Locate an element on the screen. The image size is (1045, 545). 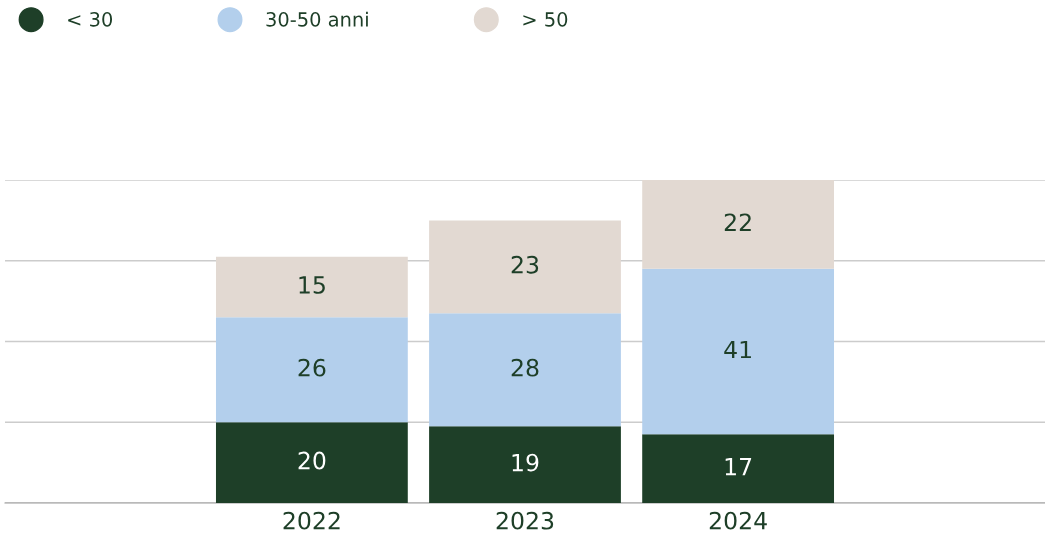
data-label: 22 is located at coordinates (737, 222).